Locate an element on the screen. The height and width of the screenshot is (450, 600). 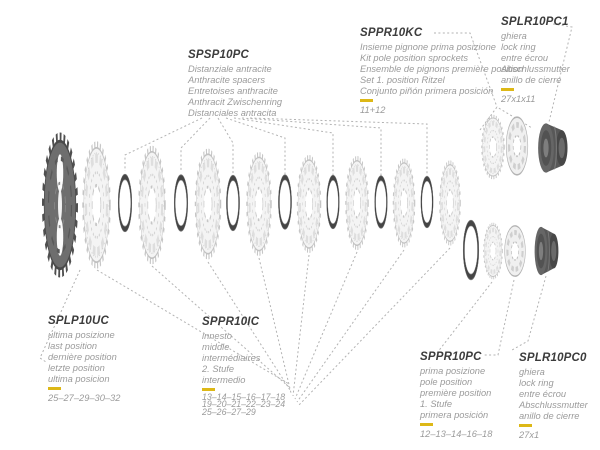
part-desc-fr: dernière position is located at coordinates (82, 356).